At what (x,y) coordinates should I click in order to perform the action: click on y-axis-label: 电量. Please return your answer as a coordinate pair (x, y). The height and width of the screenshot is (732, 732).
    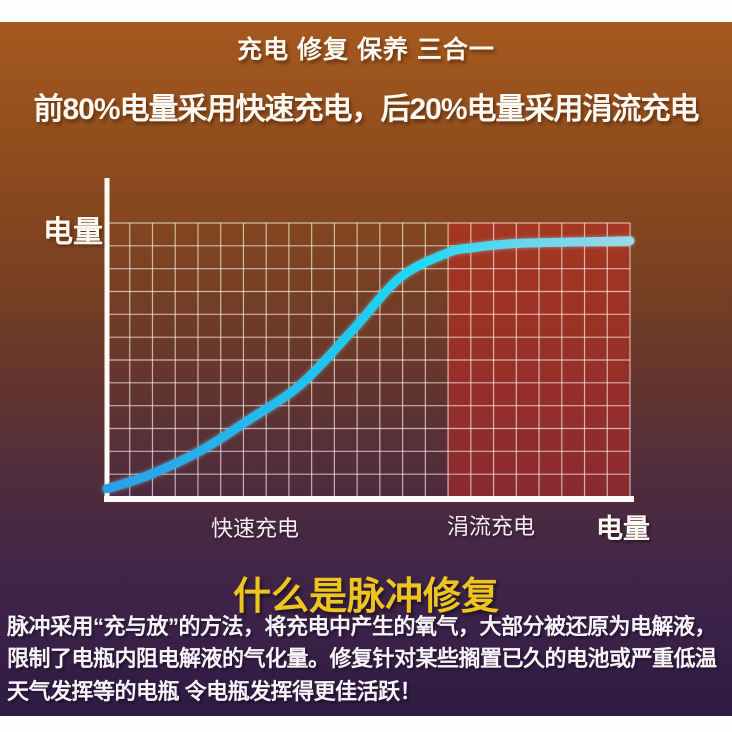
    Looking at the image, I should click on (73, 232).